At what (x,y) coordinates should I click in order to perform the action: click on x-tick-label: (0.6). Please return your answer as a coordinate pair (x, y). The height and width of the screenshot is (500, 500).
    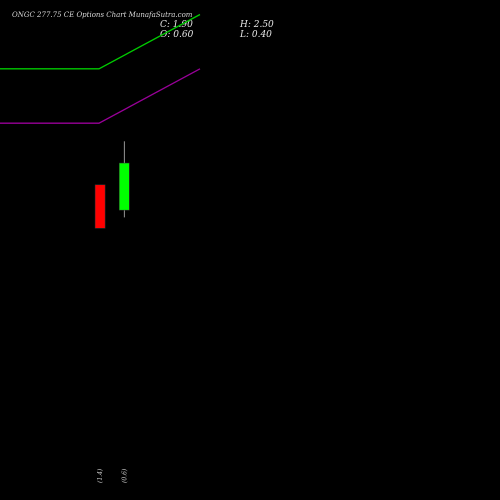
    Looking at the image, I should click on (124, 475).